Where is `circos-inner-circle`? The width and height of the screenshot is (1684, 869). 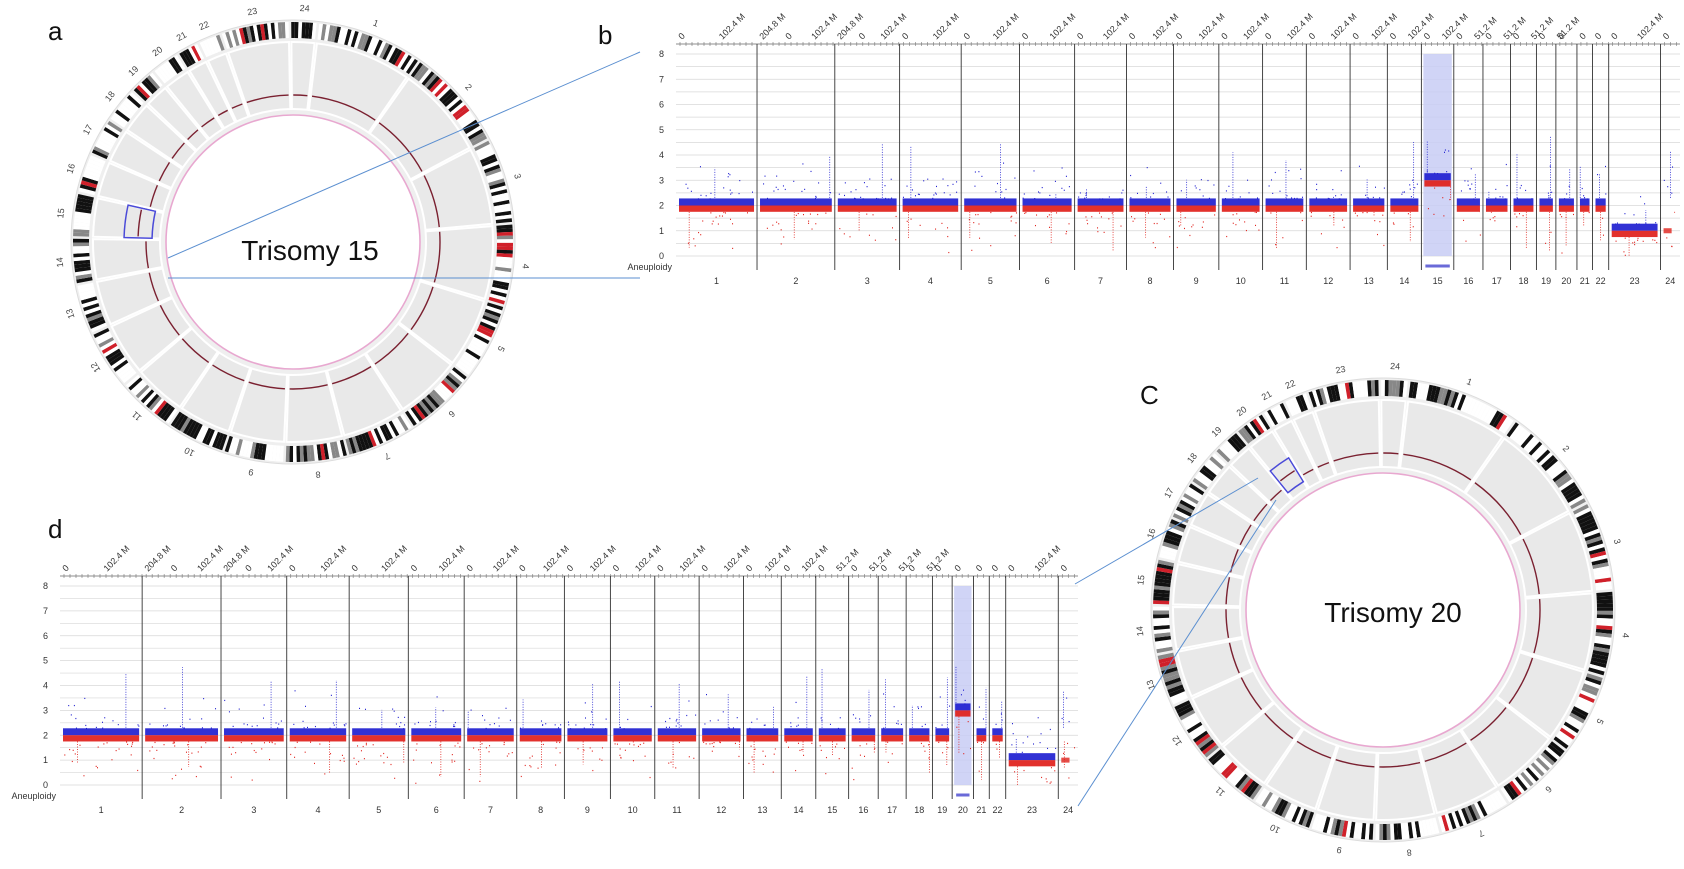 circos-inner-circle is located at coordinates (1383, 610).